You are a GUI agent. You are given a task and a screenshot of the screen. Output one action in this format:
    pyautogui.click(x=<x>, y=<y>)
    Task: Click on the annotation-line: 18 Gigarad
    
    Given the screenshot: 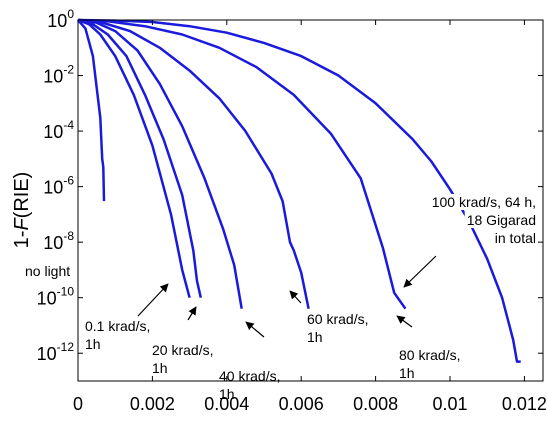 What is the action you would take?
    pyautogui.click(x=501, y=220)
    